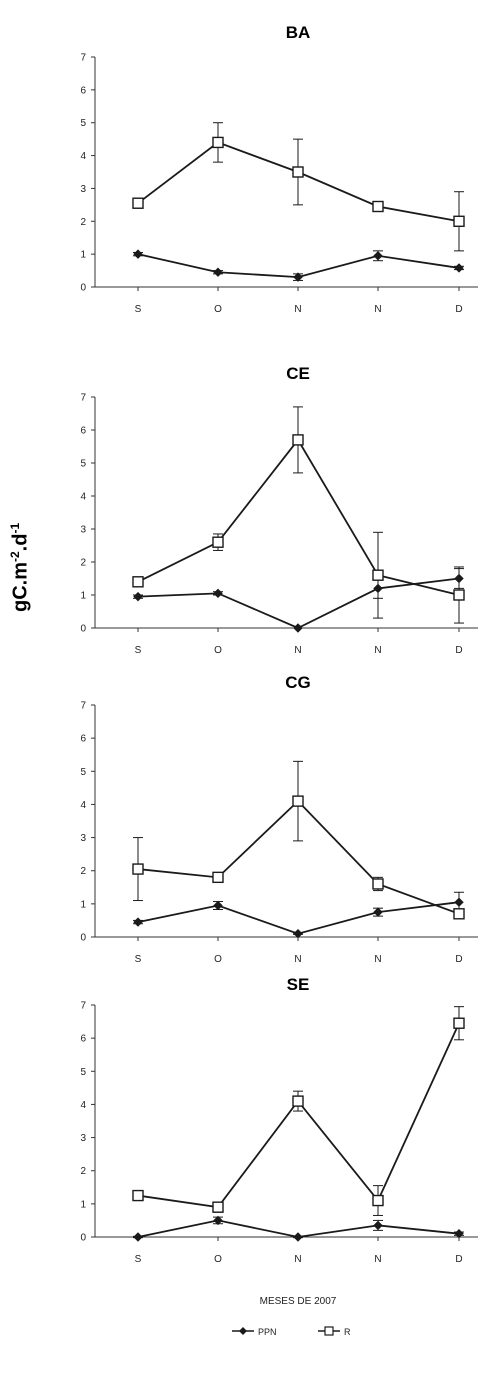  I want to click on chart-title: CE, so click(298, 373).